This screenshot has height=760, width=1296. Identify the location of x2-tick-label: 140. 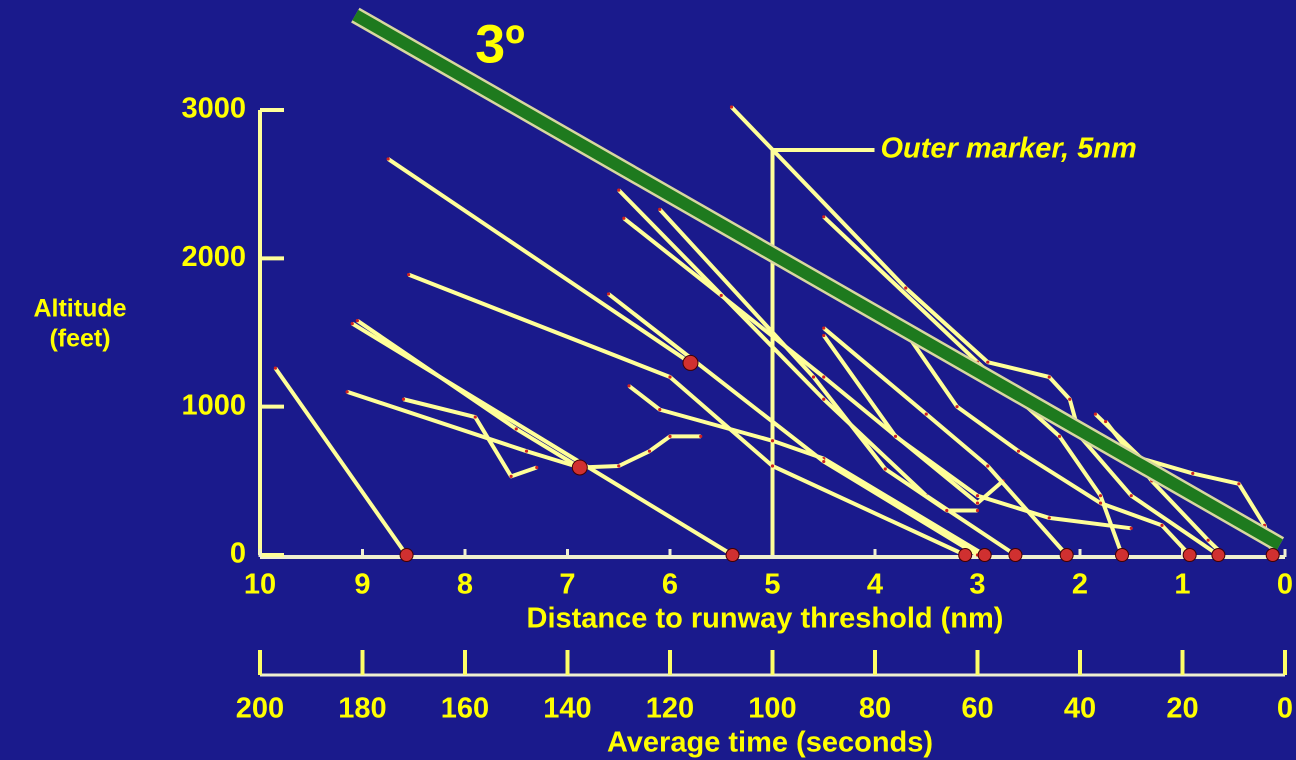
(567, 709).